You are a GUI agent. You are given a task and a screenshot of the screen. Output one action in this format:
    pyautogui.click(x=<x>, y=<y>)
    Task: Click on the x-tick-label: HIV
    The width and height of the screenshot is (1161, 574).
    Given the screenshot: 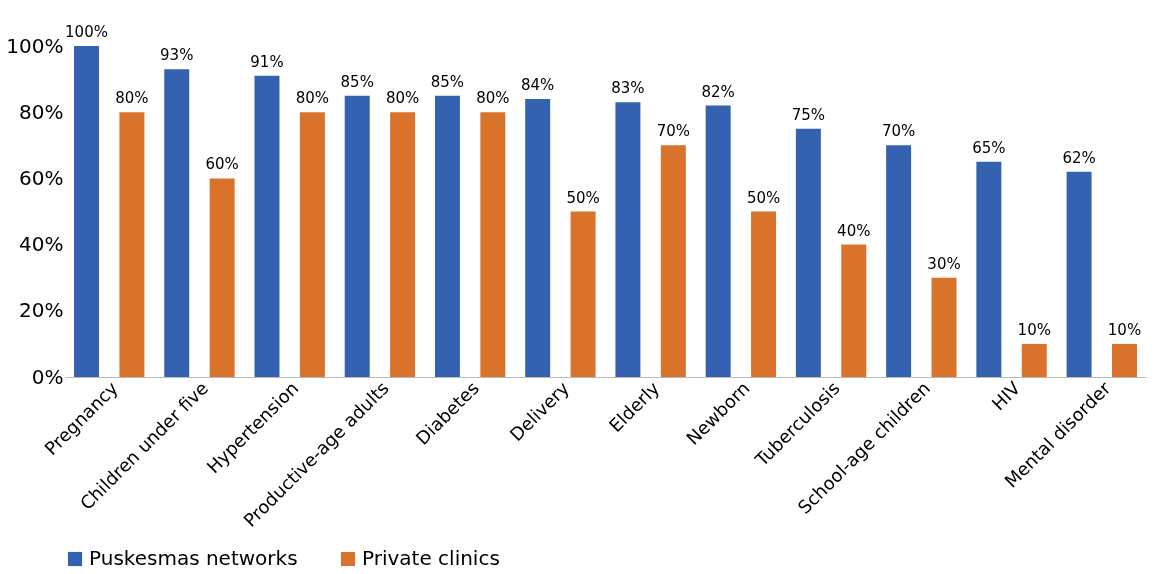 What is the action you would take?
    pyautogui.click(x=1006, y=395)
    